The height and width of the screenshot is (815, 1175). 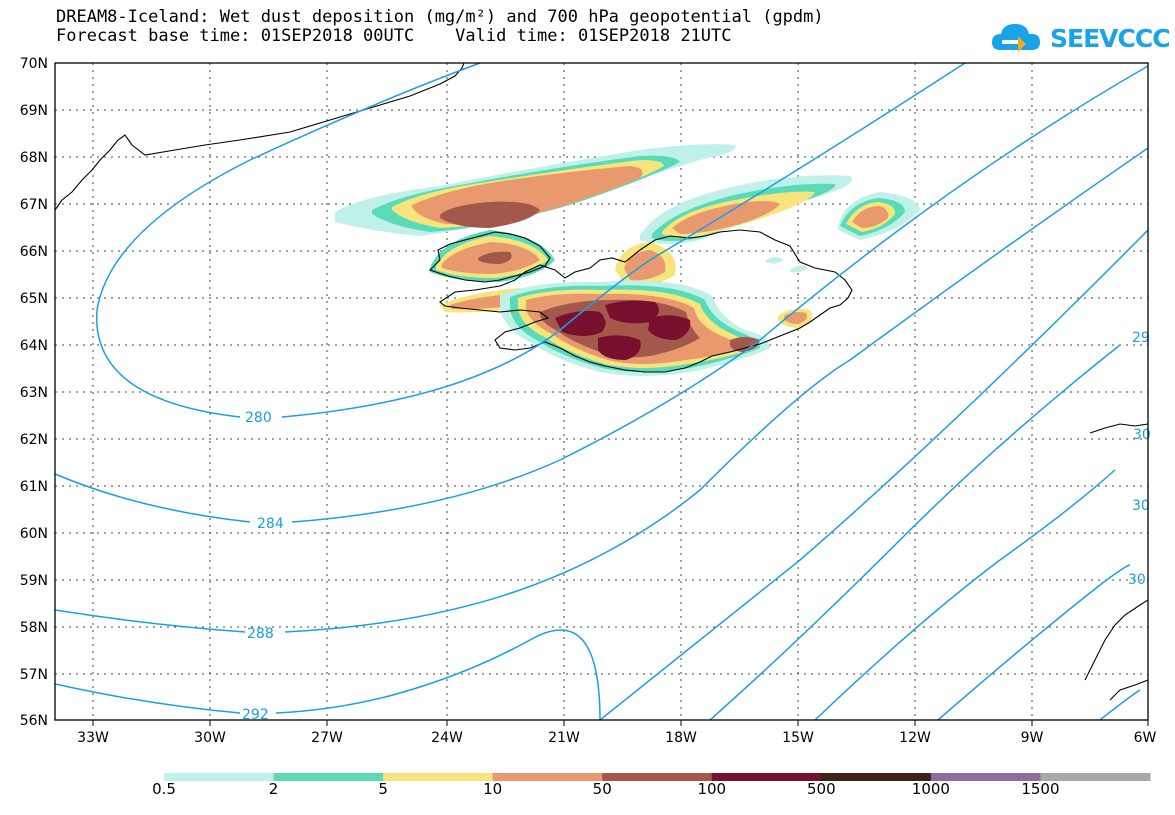 I want to click on lat-label: 61N, so click(x=34, y=487).